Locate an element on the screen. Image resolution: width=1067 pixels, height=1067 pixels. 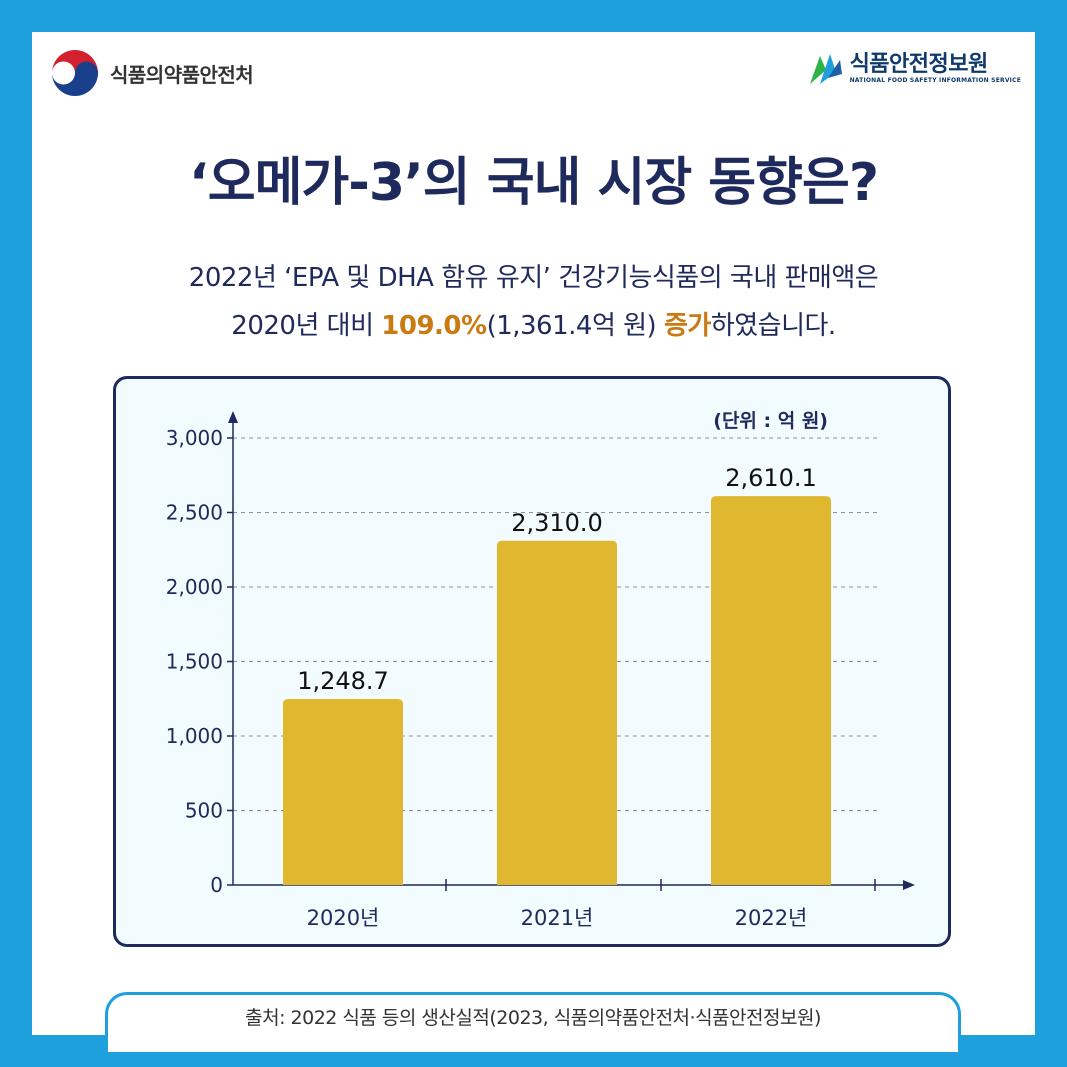
page-title: ‘오메가-3’의 국내 시장 동향은? is located at coordinates (534, 183).